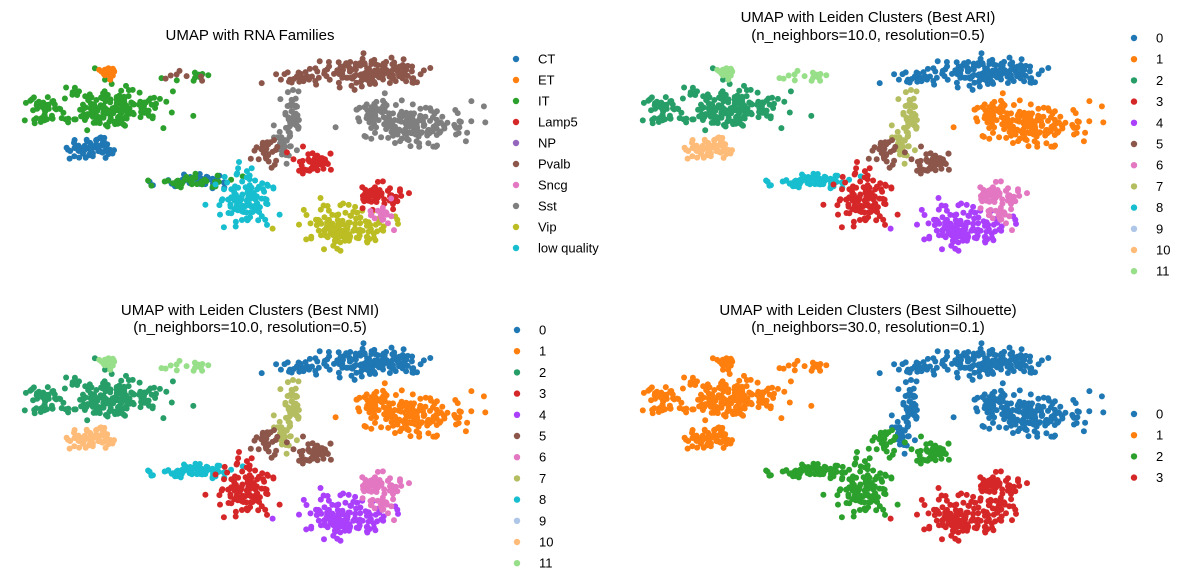 This screenshot has height=584, width=1189. What do you see at coordinates (558, 122) in the screenshot?
I see `legend-label: Lamp5` at bounding box center [558, 122].